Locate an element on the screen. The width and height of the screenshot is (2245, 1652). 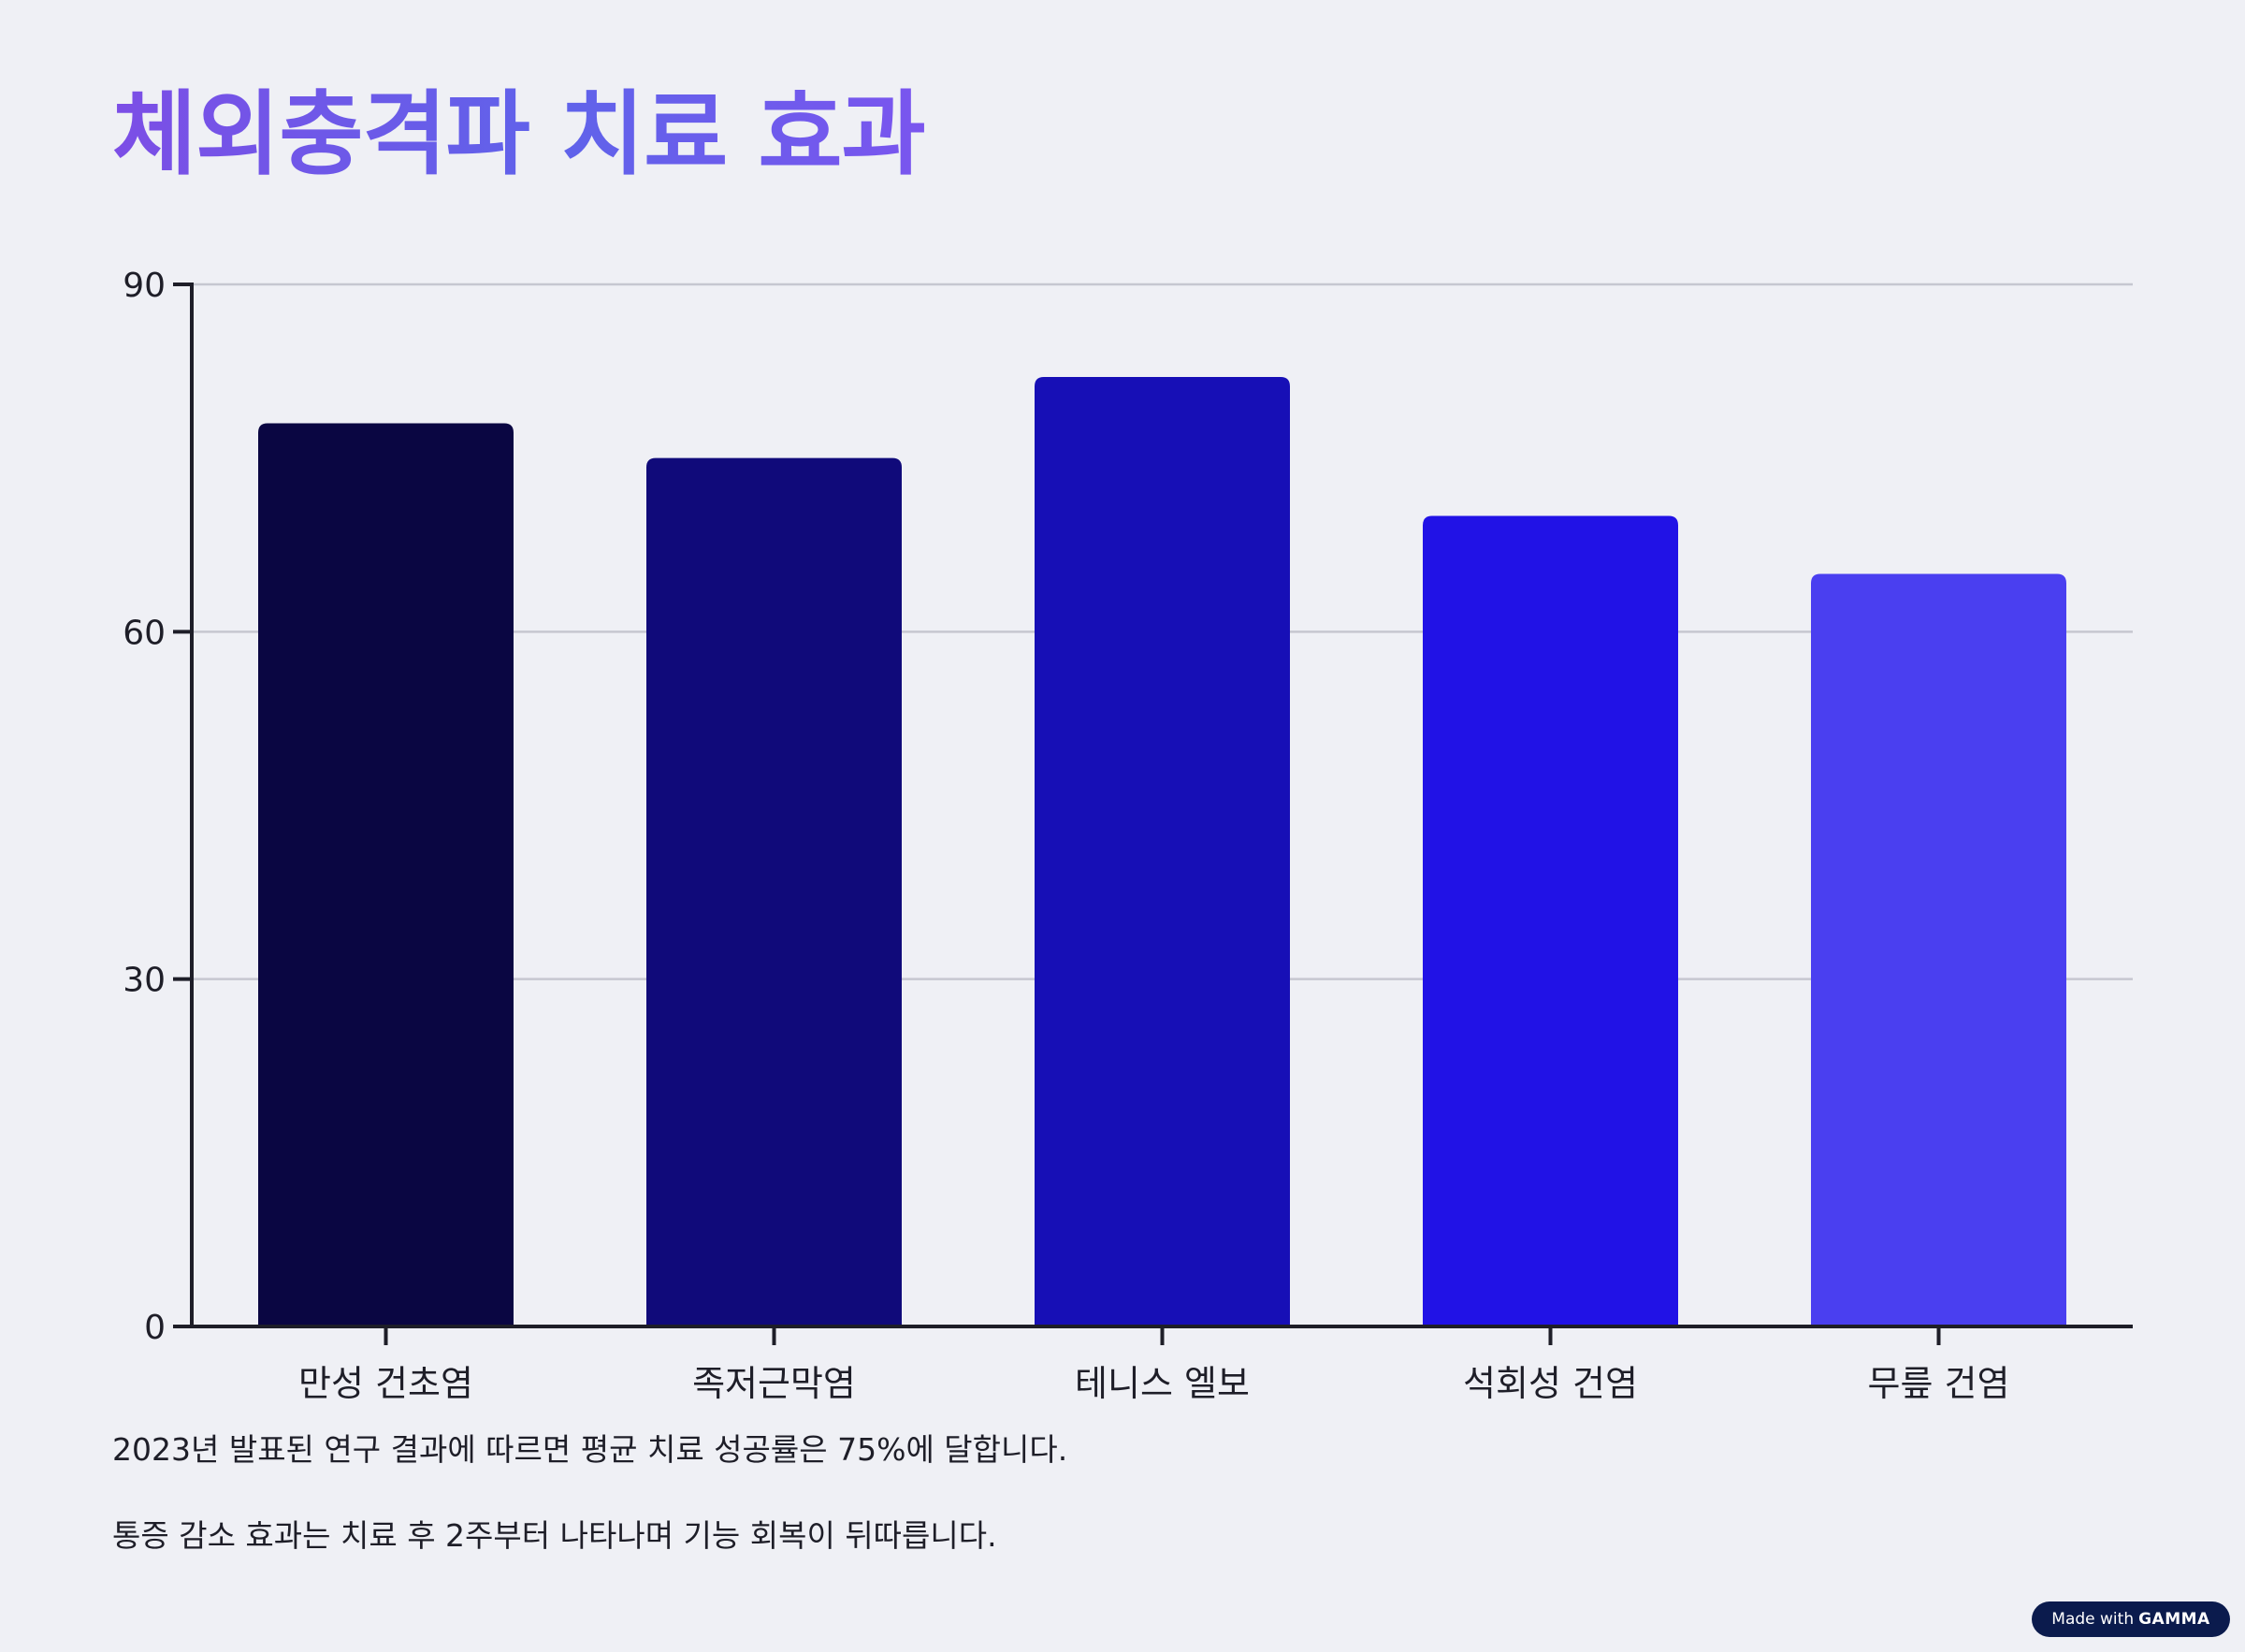
y-tick-label: 60 is located at coordinates (144, 633).